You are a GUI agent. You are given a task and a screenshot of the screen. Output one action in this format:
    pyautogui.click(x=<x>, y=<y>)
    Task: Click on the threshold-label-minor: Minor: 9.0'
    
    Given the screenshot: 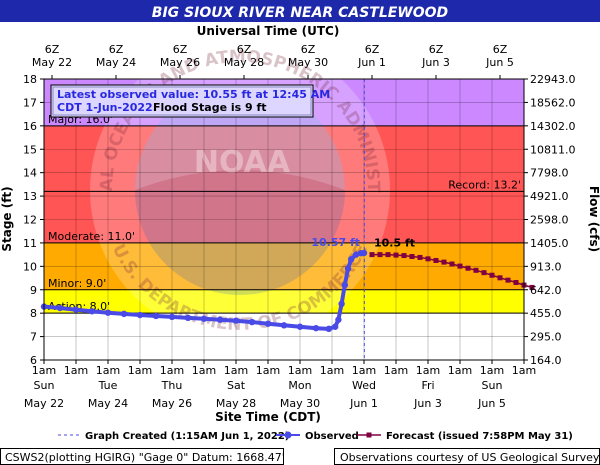 What is the action you would take?
    pyautogui.click(x=77, y=283)
    